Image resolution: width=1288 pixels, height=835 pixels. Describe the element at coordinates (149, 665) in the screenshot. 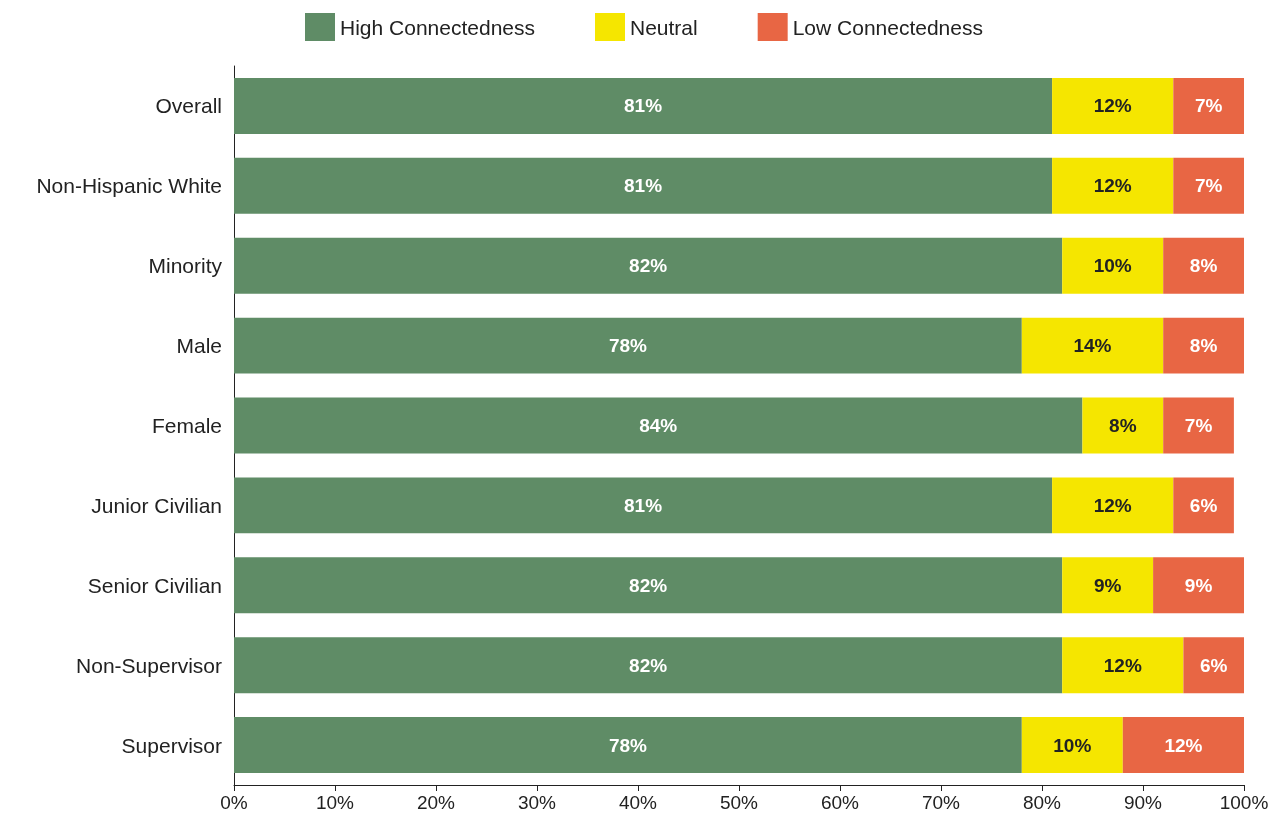

I see `y-tick-label: Non-Supervisor` at that location.